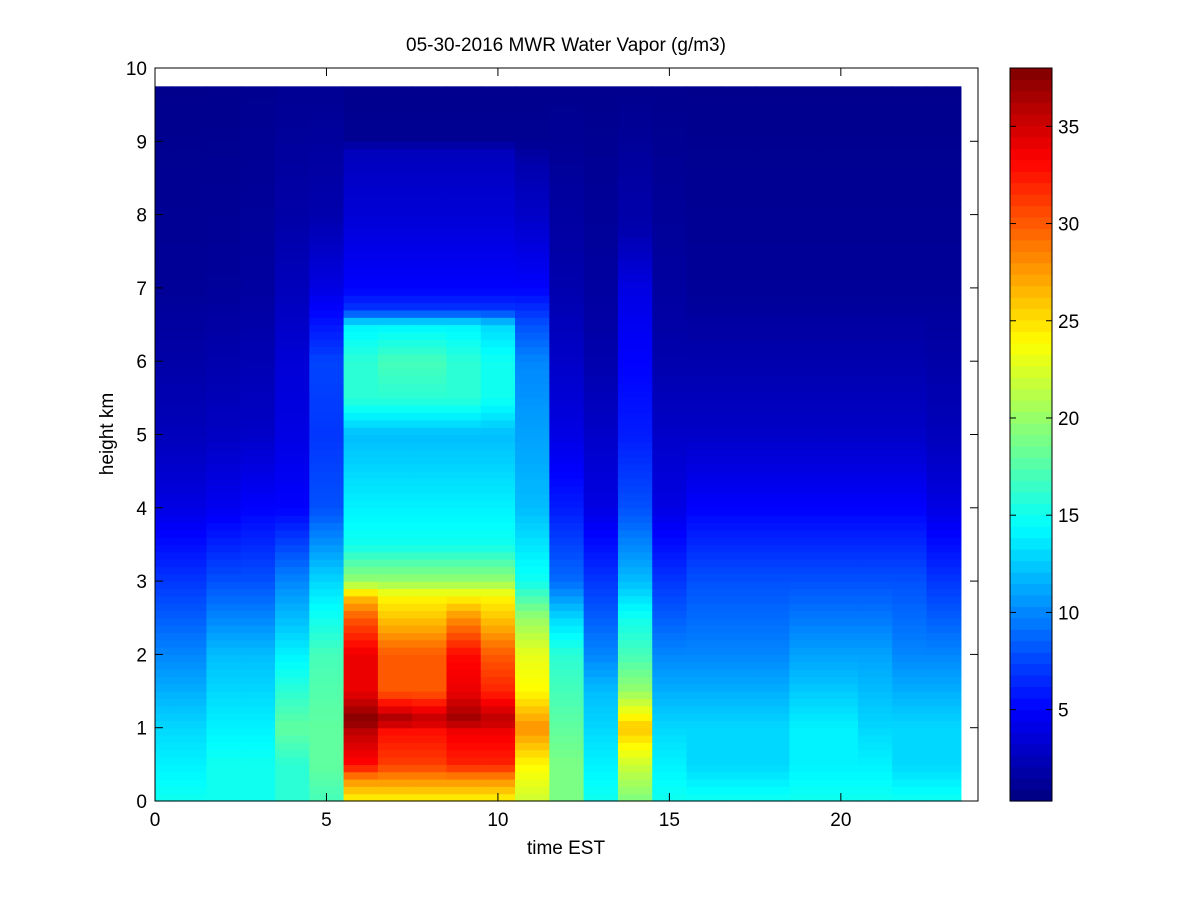 The image size is (1200, 905). Describe the element at coordinates (141, 142) in the screenshot. I see `y-tick-label: 9` at that location.